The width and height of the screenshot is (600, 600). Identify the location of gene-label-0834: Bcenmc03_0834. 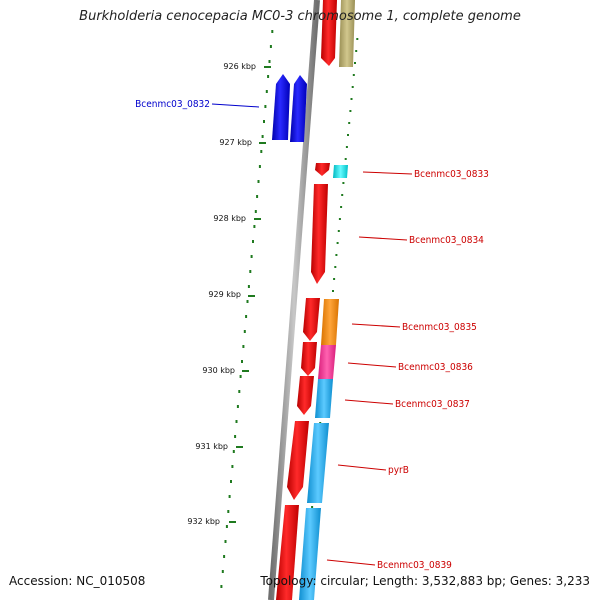
(446, 240).